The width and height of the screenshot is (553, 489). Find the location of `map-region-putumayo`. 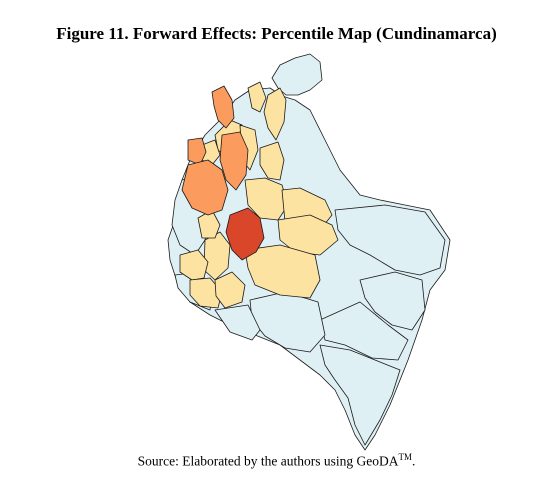

map-region-putumayo is located at coordinates (237, 322).